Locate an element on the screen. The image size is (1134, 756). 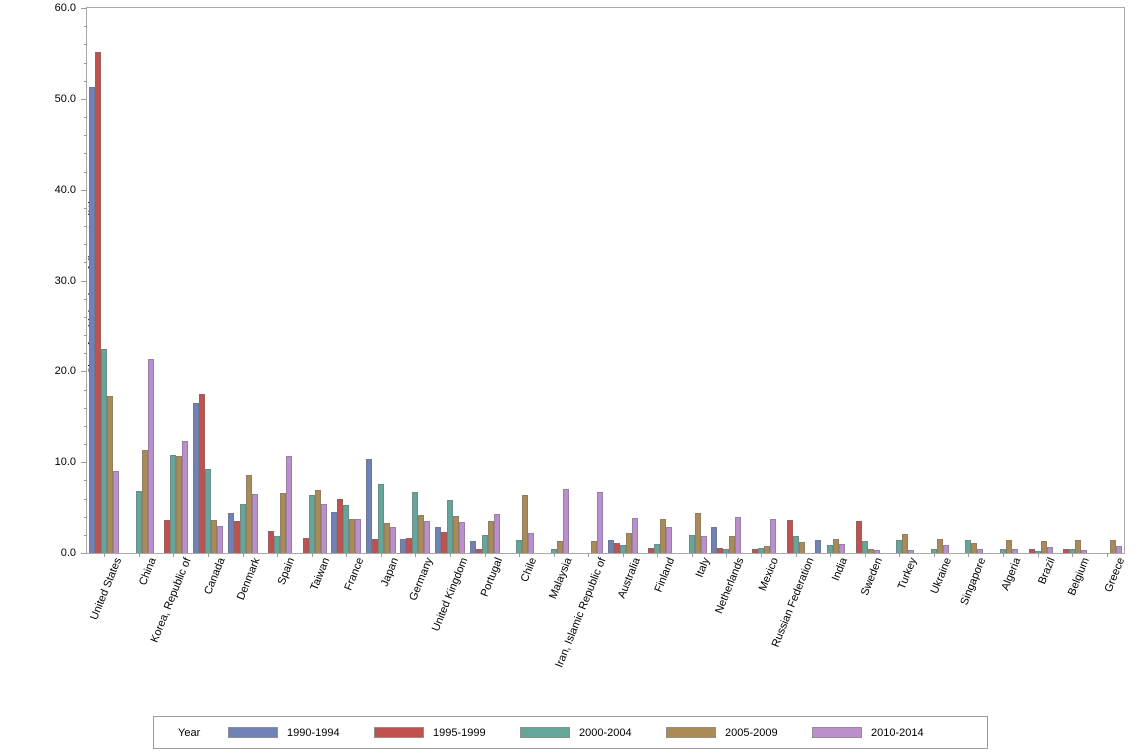
x-category-label: Japan is located at coordinates (390, 572).